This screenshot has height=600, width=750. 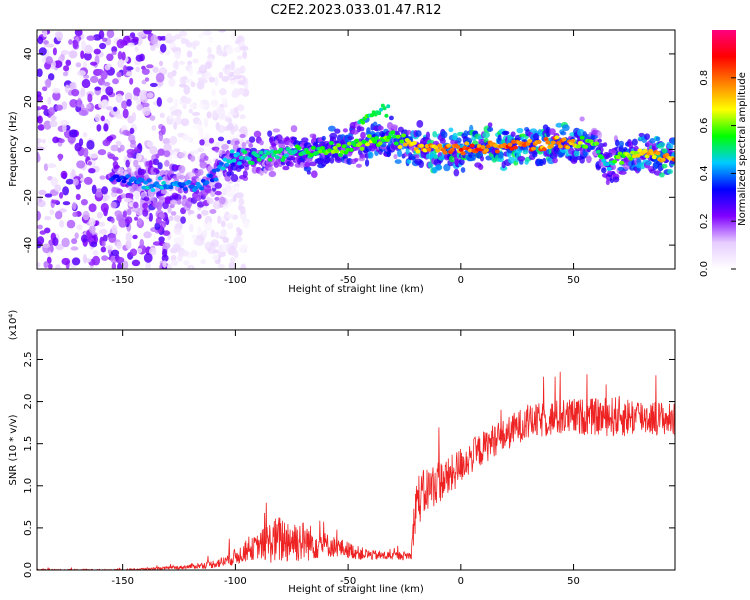 I want to click on x-tick-label: 50, so click(x=573, y=581).